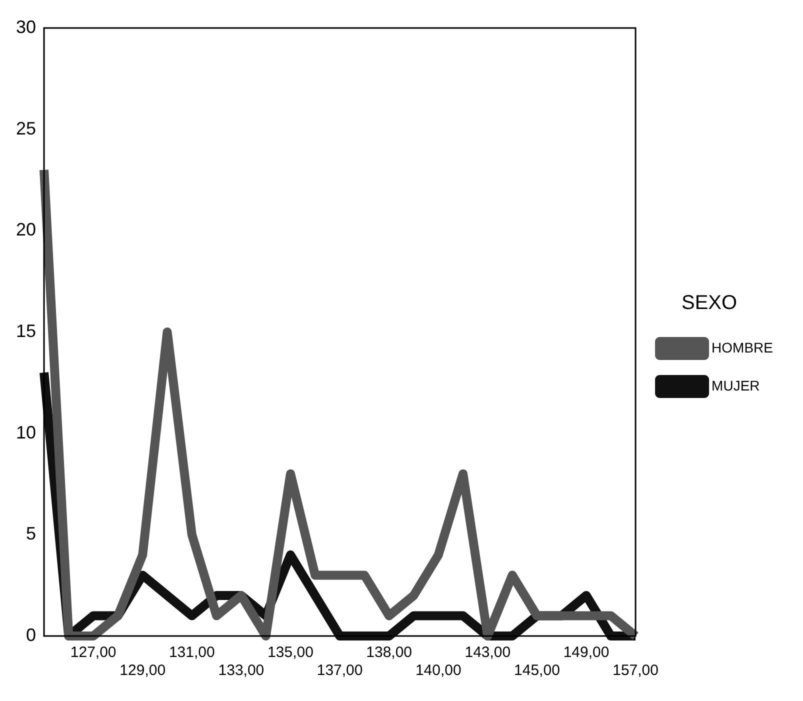  What do you see at coordinates (31, 534) in the screenshot?
I see `y-tick-label: 5` at bounding box center [31, 534].